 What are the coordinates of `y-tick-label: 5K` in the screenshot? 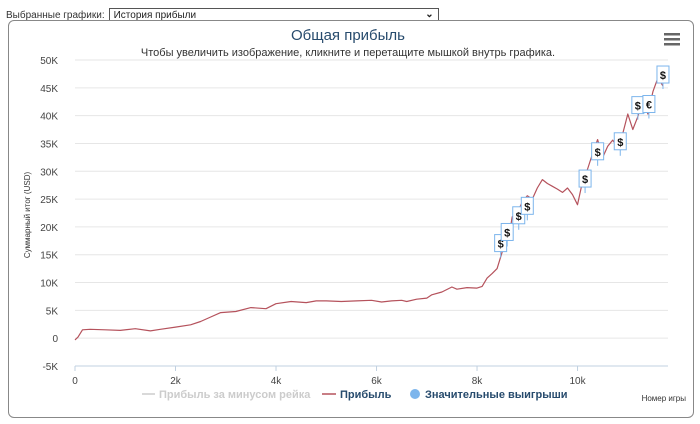 It's located at (52, 311).